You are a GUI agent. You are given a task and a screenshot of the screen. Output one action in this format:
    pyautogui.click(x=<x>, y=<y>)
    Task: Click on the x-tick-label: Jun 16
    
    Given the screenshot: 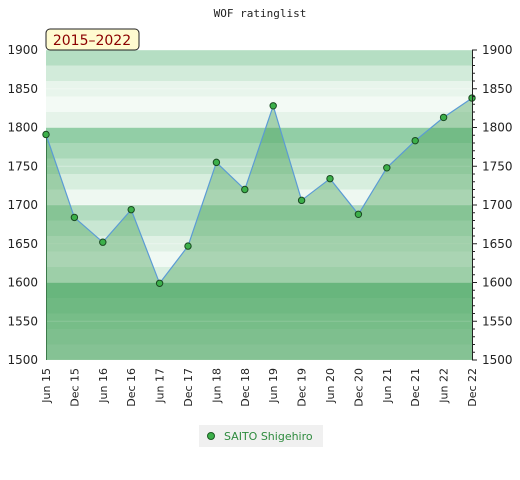 What is the action you would take?
    pyautogui.click(x=103, y=386)
    